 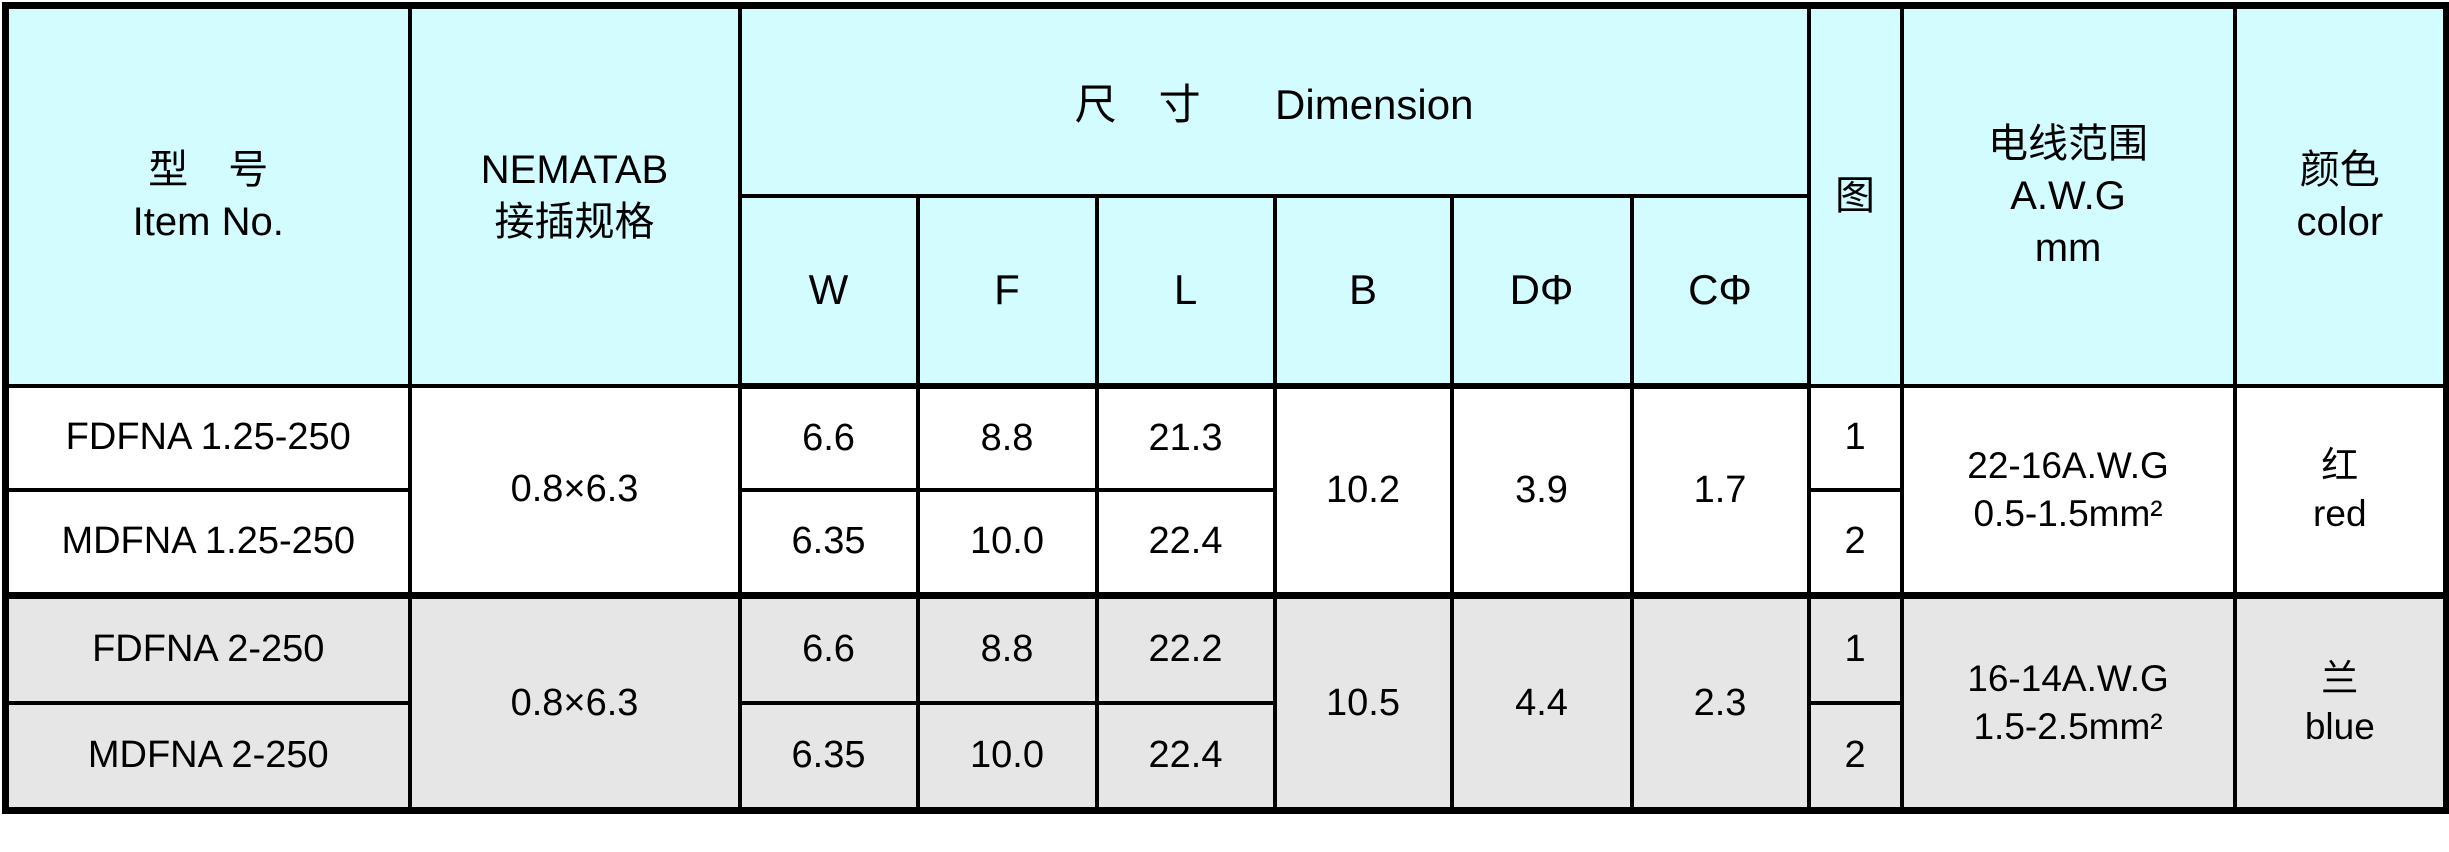 I want to click on header-dim-f: F, so click(x=1007, y=291).